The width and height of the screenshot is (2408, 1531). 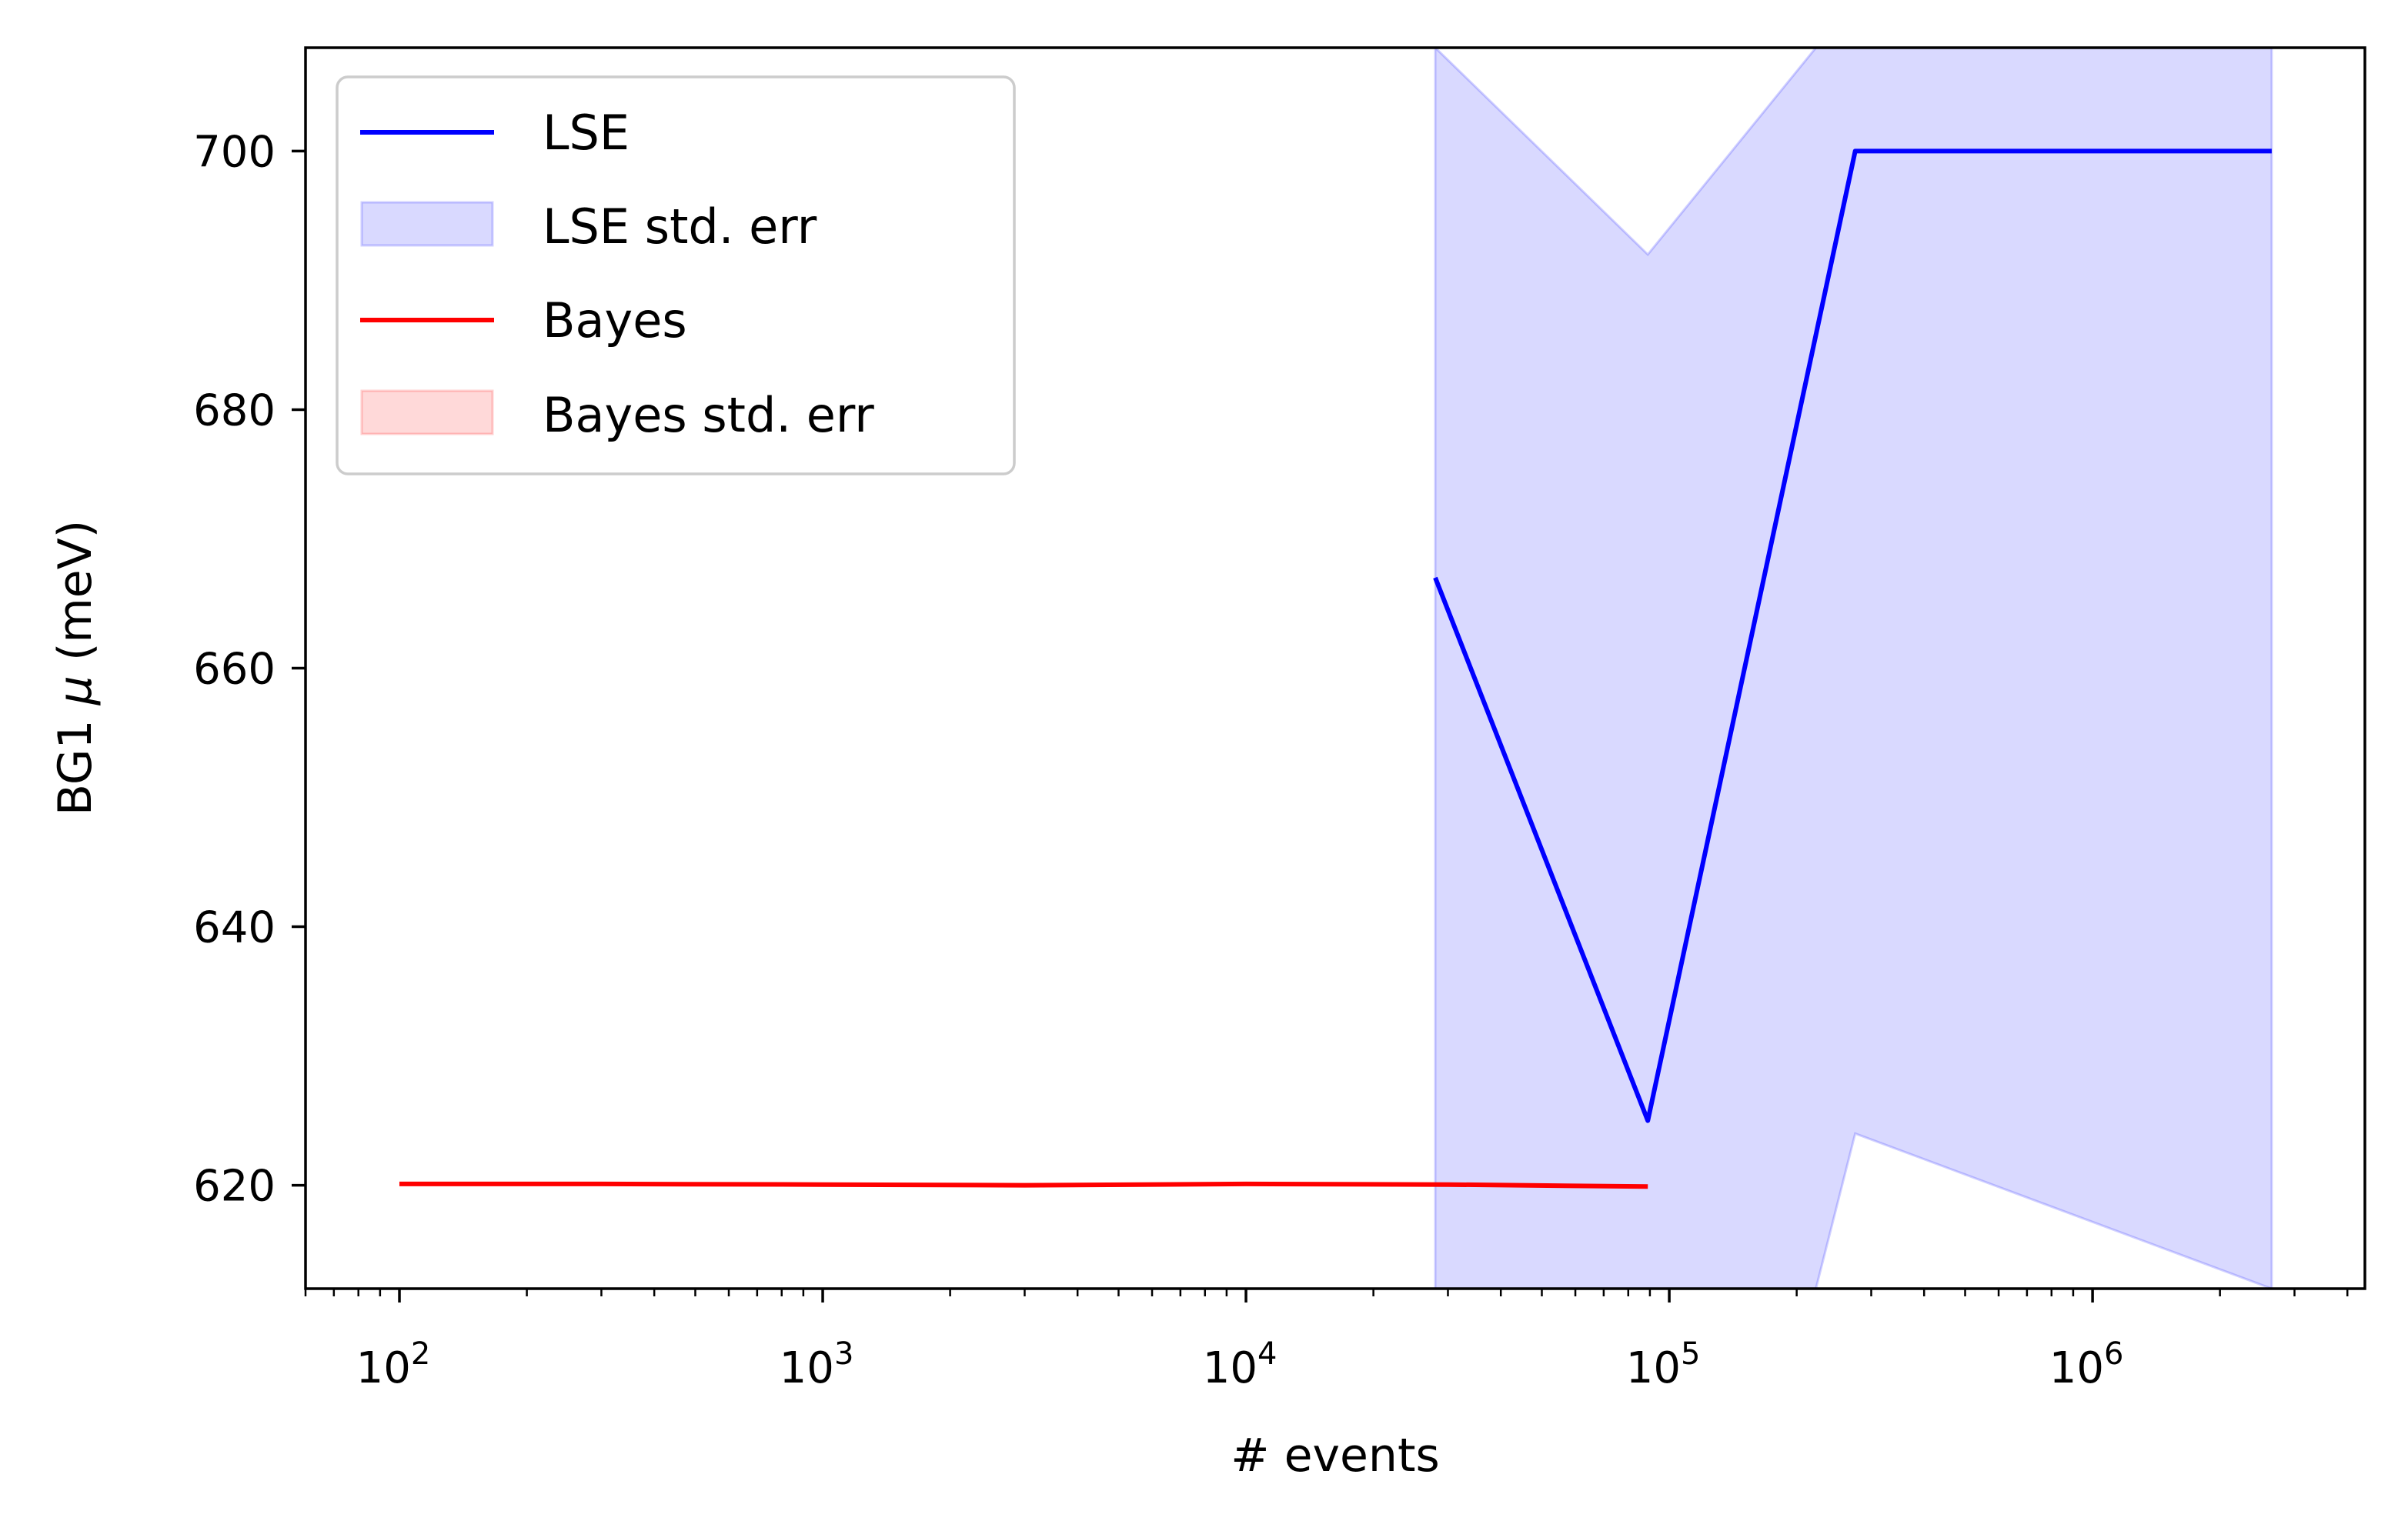 I want to click on legend-label-bayes: Bayes, so click(x=615, y=320).